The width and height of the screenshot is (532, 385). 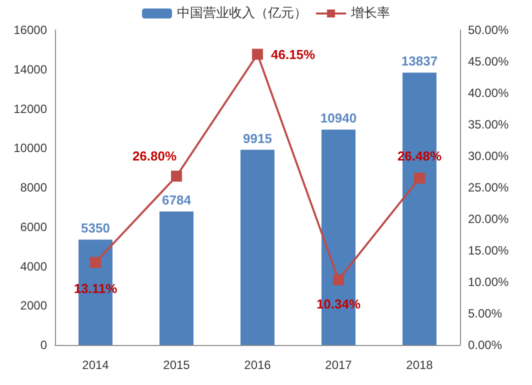 I want to click on y2-tick-label: 40.00%, so click(x=489, y=93).